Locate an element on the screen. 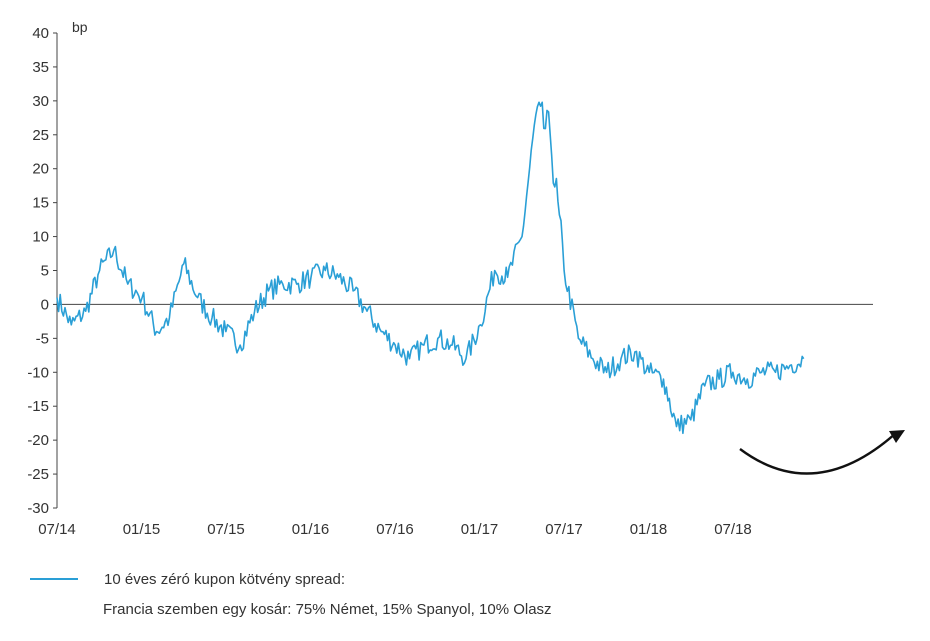 The image size is (930, 641). y-tick-label: 25 is located at coordinates (40, 135).